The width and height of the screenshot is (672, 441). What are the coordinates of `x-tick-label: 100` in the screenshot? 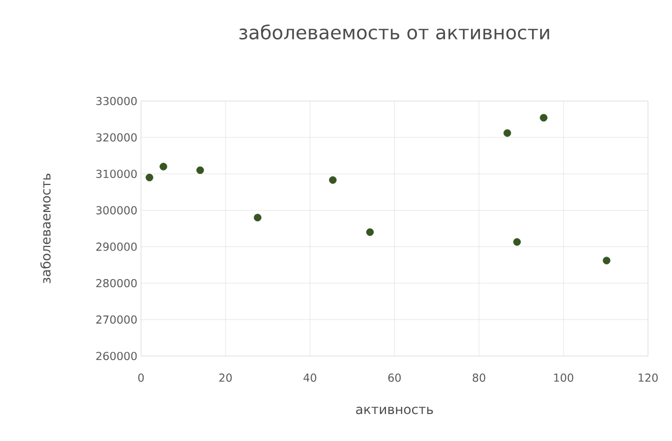 It's located at (564, 378).